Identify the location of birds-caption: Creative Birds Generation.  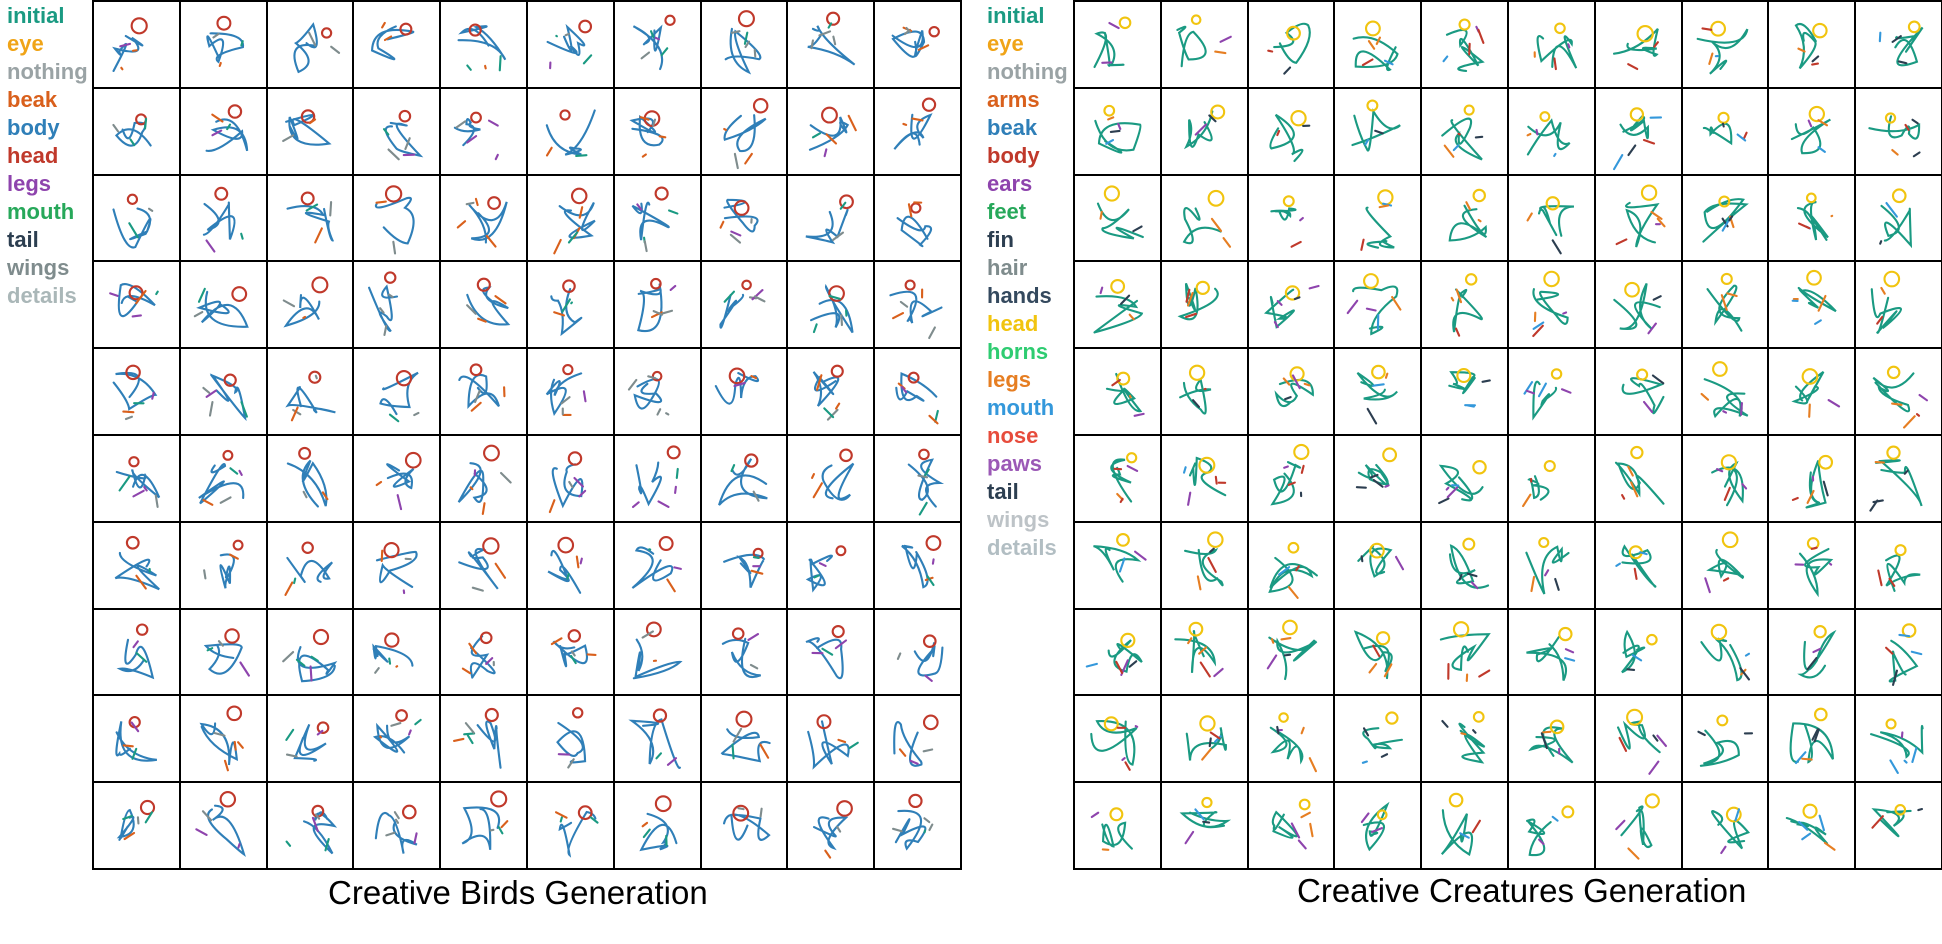
(518, 892).